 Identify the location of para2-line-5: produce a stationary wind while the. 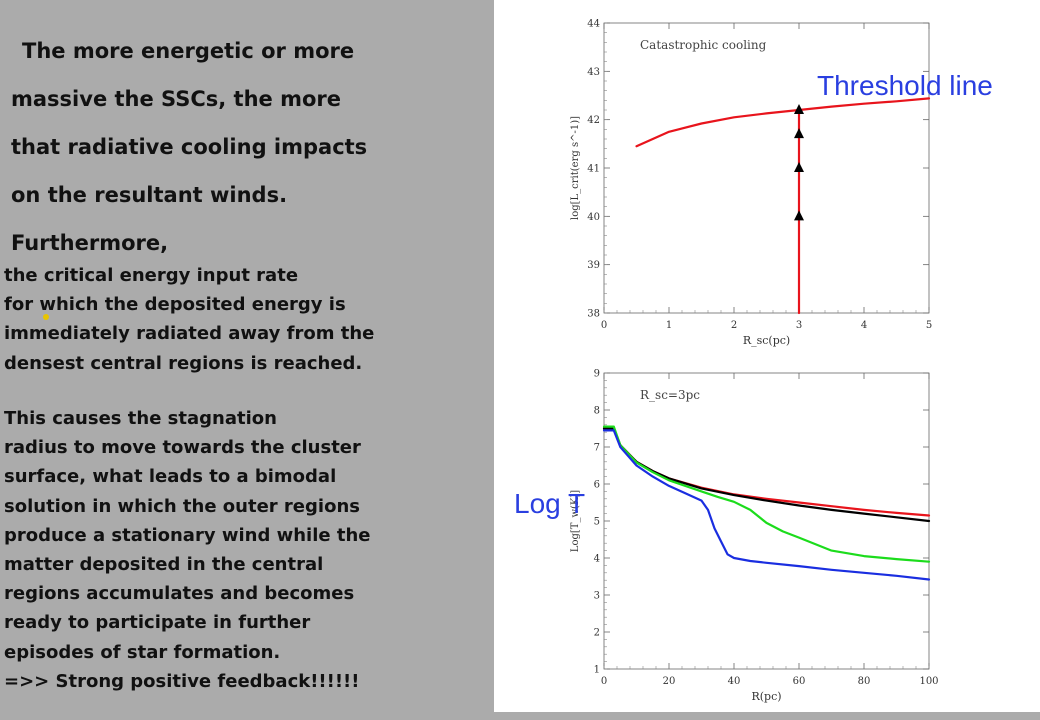
(187, 535).